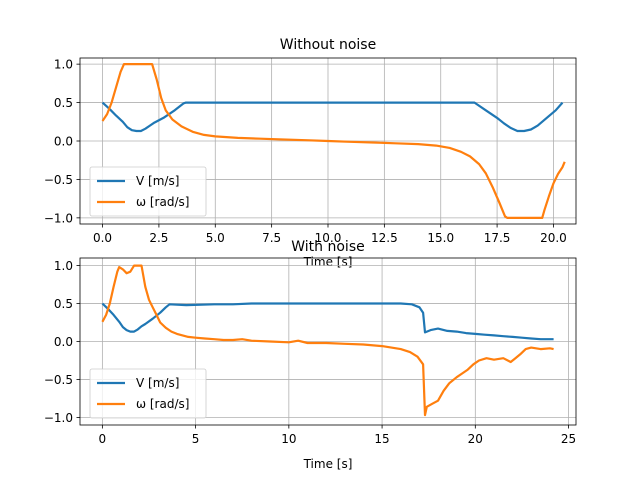  What do you see at coordinates (103, 439) in the screenshot?
I see `x-tick-label: 0` at bounding box center [103, 439].